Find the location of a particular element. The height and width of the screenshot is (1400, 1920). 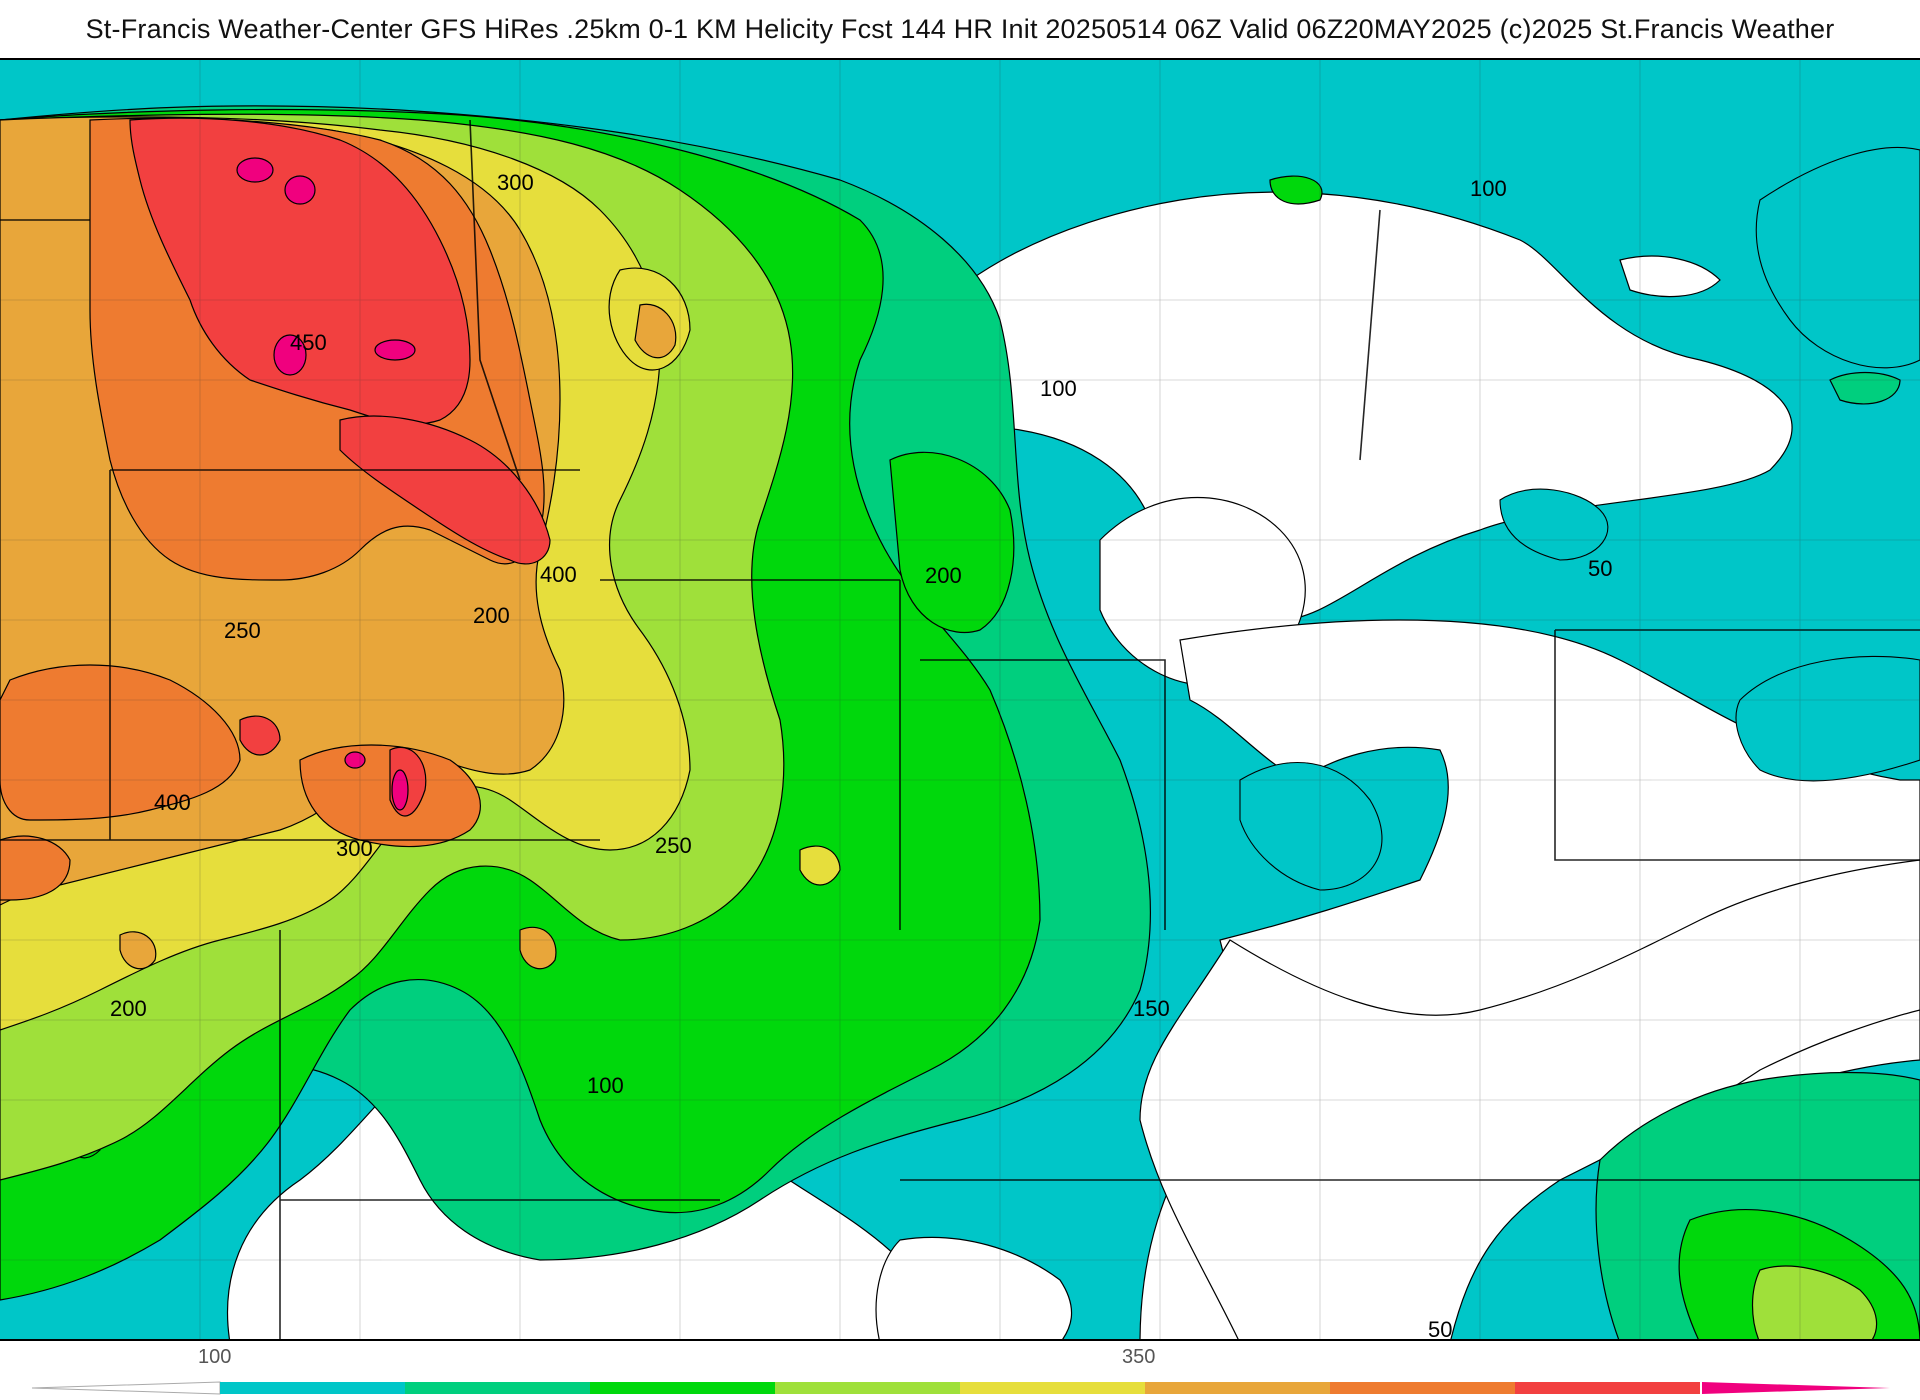

legend-tick-label: 100 is located at coordinates (215, 1357).